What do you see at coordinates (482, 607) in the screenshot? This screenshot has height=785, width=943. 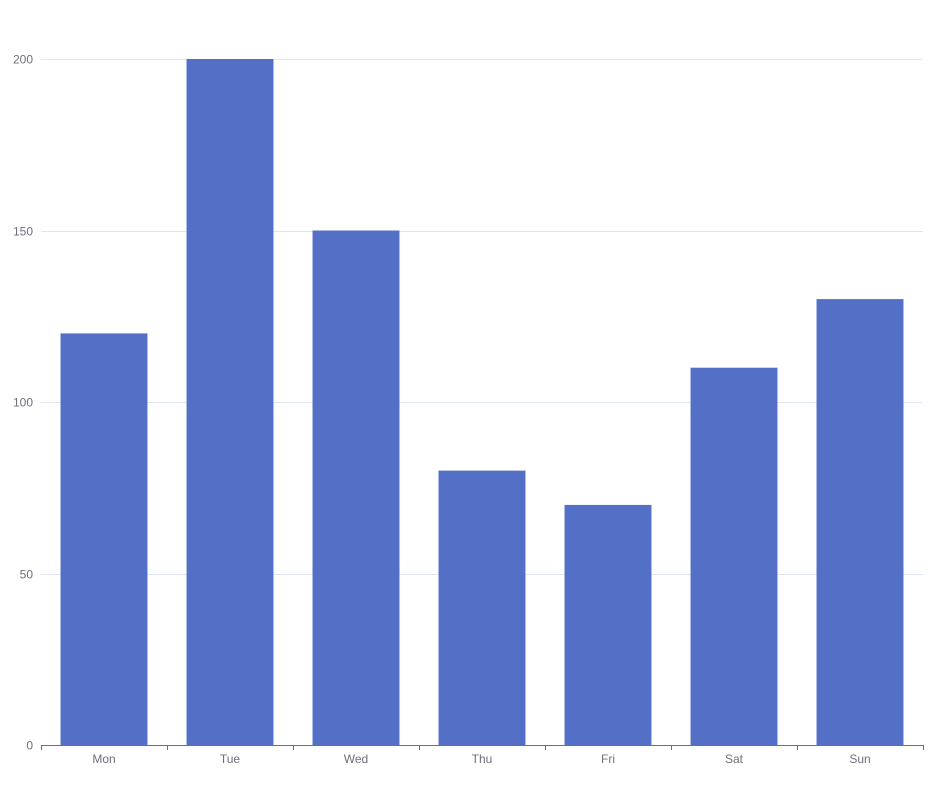 I see `bar-thu` at bounding box center [482, 607].